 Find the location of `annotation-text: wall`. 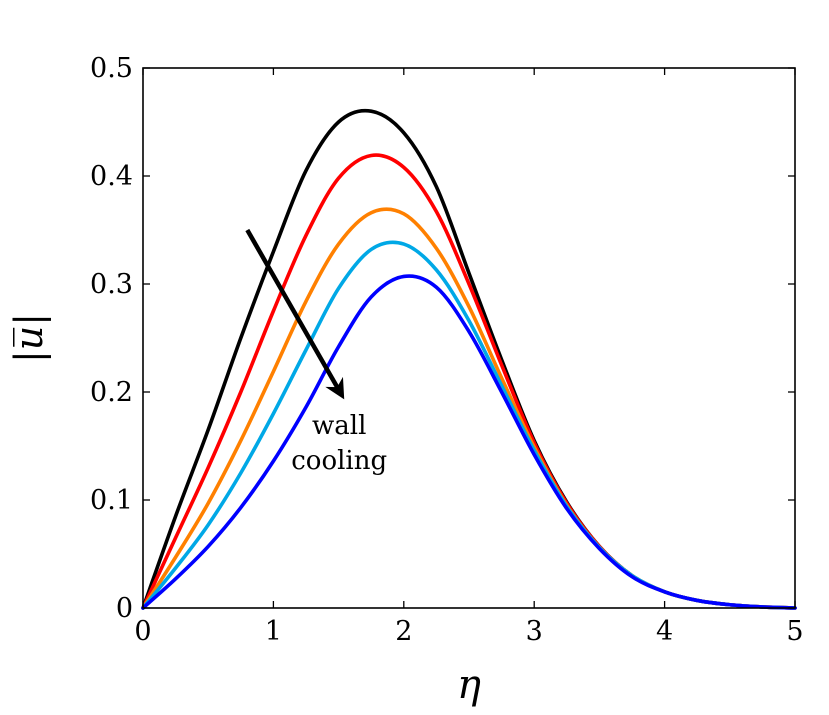

annotation-text: wall is located at coordinates (339, 426).